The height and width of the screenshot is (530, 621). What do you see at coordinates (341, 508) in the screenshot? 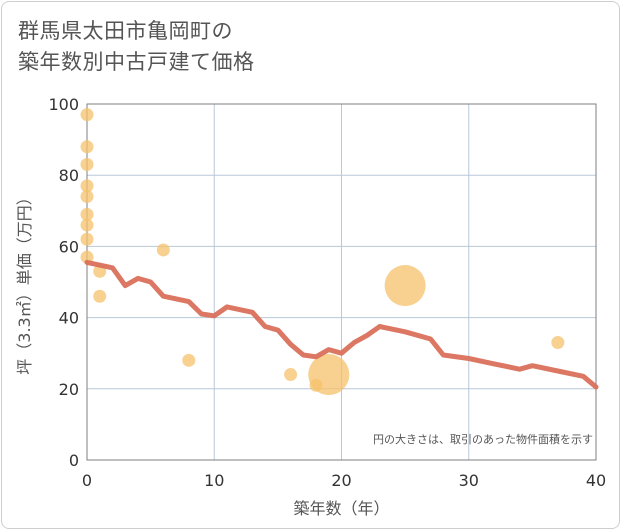
I see `x-axis-label: 築年数（年）` at bounding box center [341, 508].